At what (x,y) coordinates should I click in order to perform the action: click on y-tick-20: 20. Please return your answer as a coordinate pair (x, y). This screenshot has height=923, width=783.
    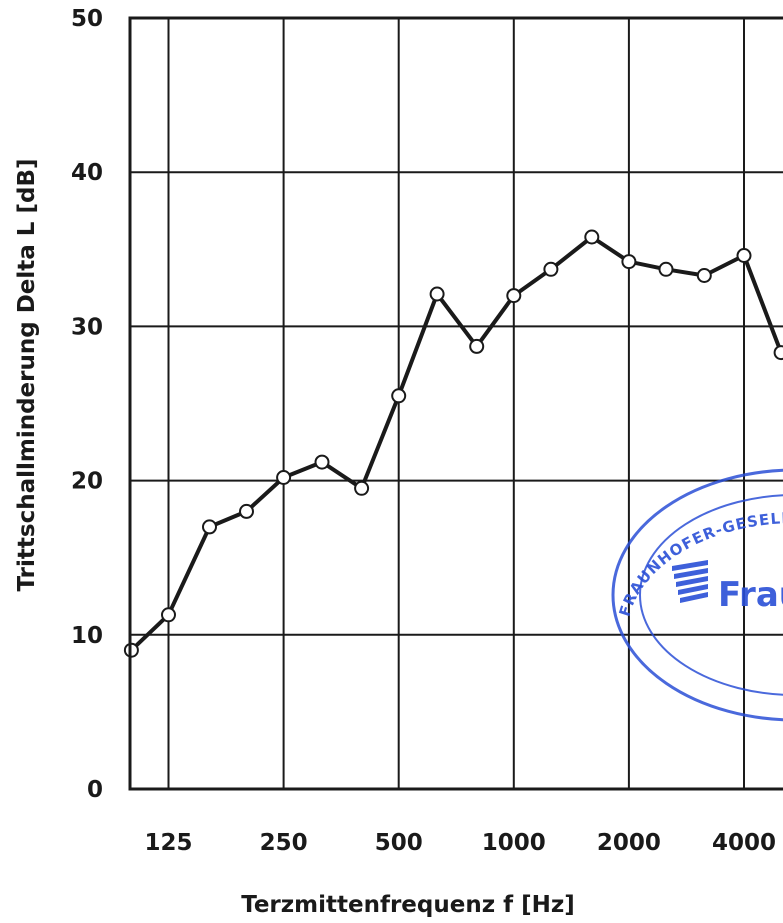
    Looking at the image, I should click on (87, 482).